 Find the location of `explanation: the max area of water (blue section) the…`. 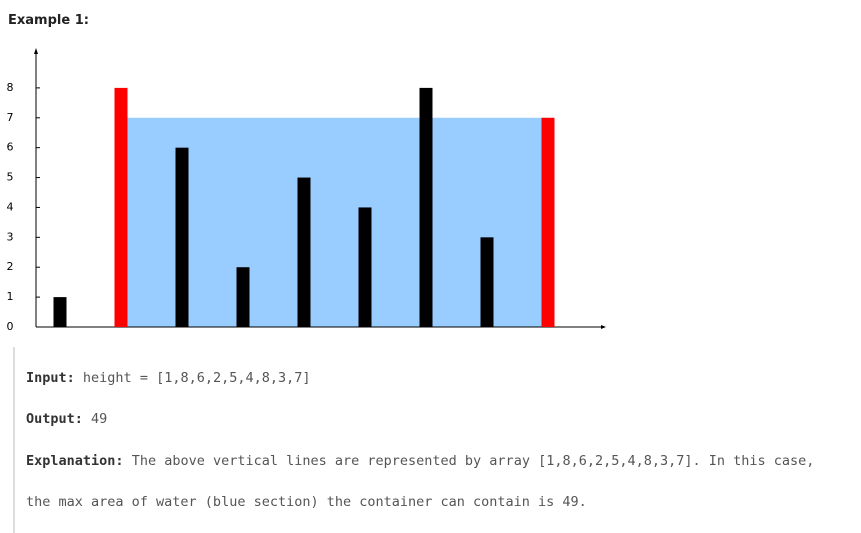

explanation: the max area of water (blue section) the… is located at coordinates (306, 501).